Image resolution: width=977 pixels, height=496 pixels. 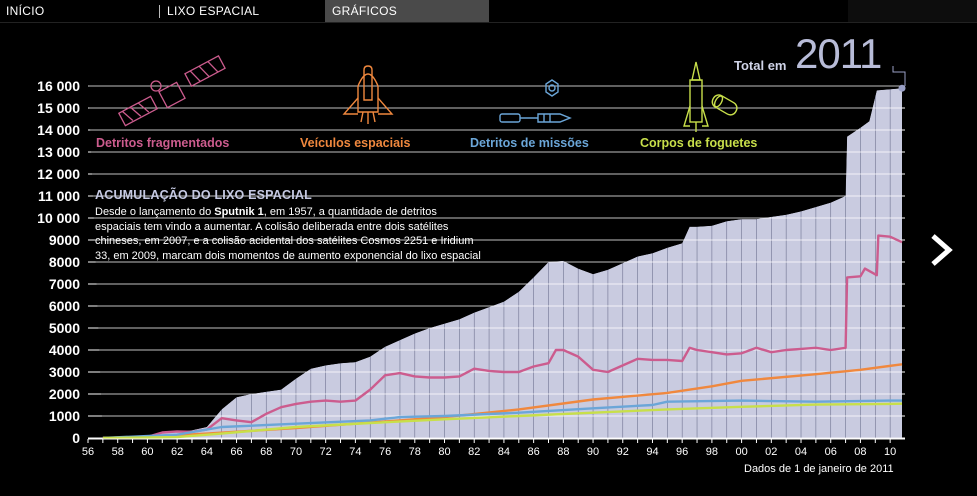 What do you see at coordinates (912, 11) in the screenshot?
I see `nav-filler` at bounding box center [912, 11].